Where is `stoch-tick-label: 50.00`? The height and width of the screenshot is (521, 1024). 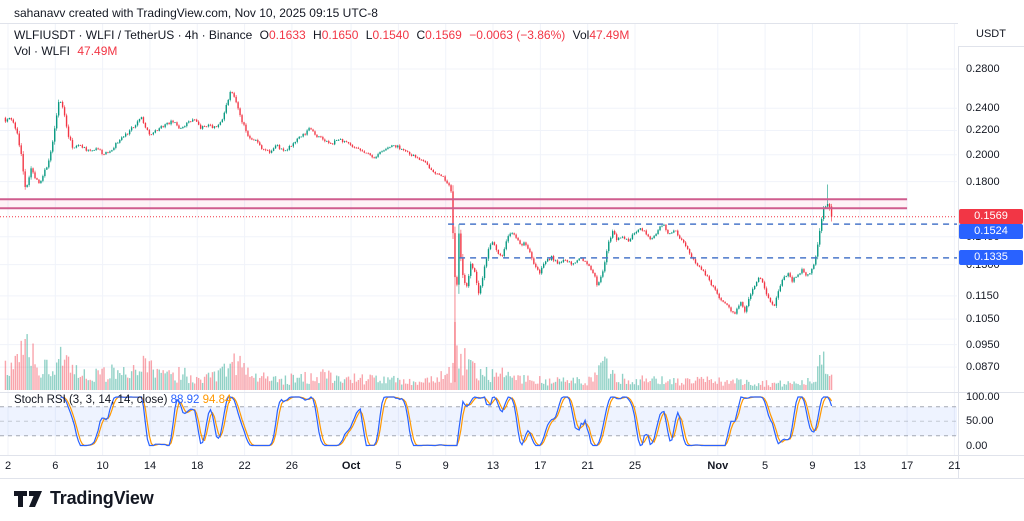
stoch-tick-label: 50.00 is located at coordinates (980, 421).